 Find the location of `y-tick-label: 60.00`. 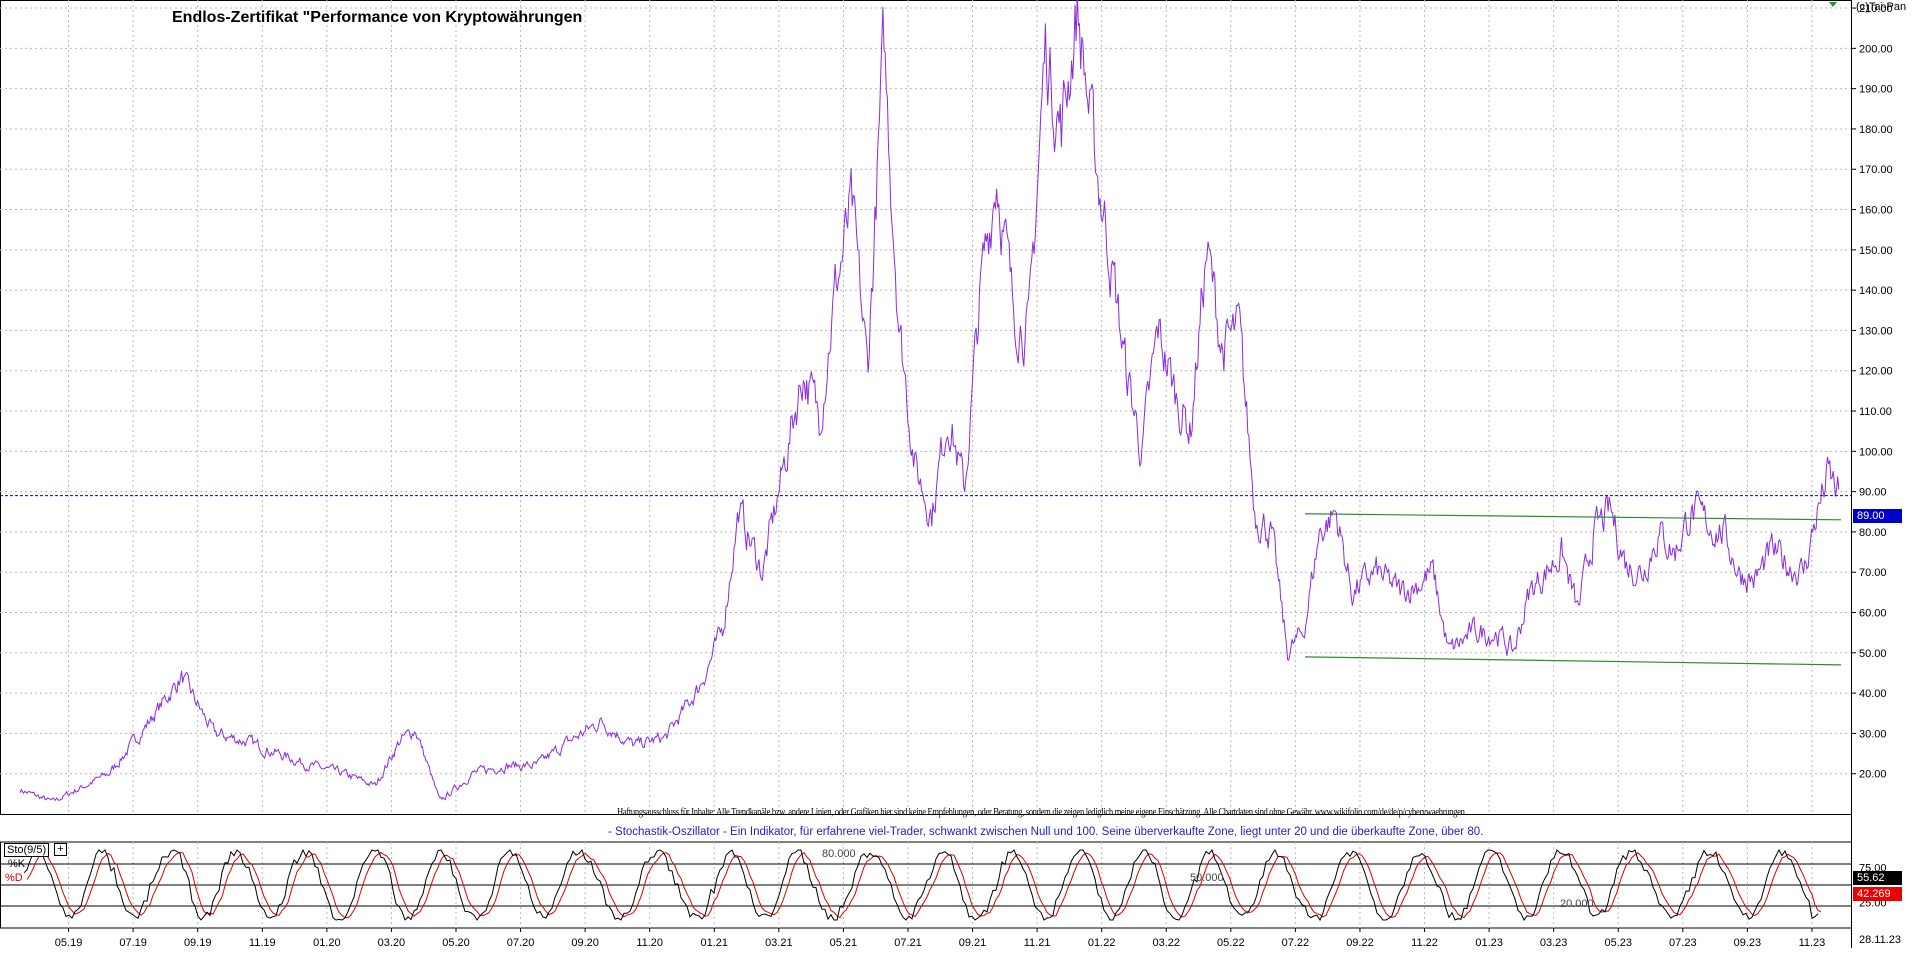

y-tick-label: 60.00 is located at coordinates (1873, 614).